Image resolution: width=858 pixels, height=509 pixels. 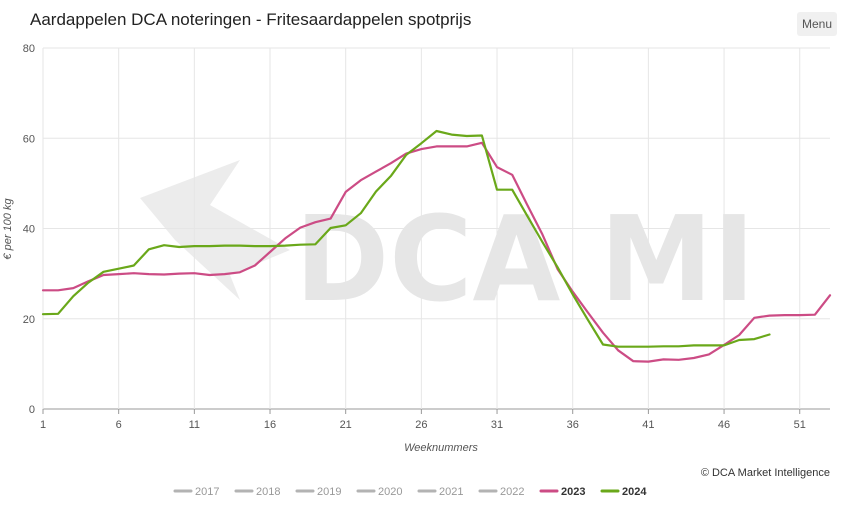 I want to click on x-tick-label: 51, so click(x=800, y=425).